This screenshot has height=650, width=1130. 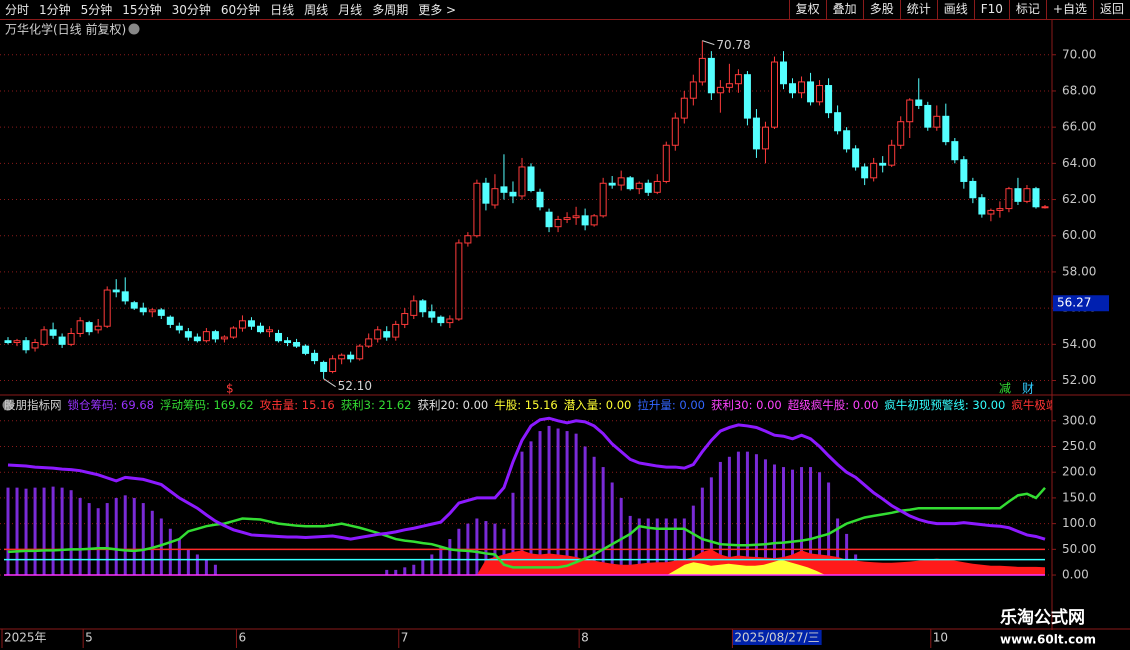 I want to click on toolbar-button: 月线, so click(x=350, y=10).